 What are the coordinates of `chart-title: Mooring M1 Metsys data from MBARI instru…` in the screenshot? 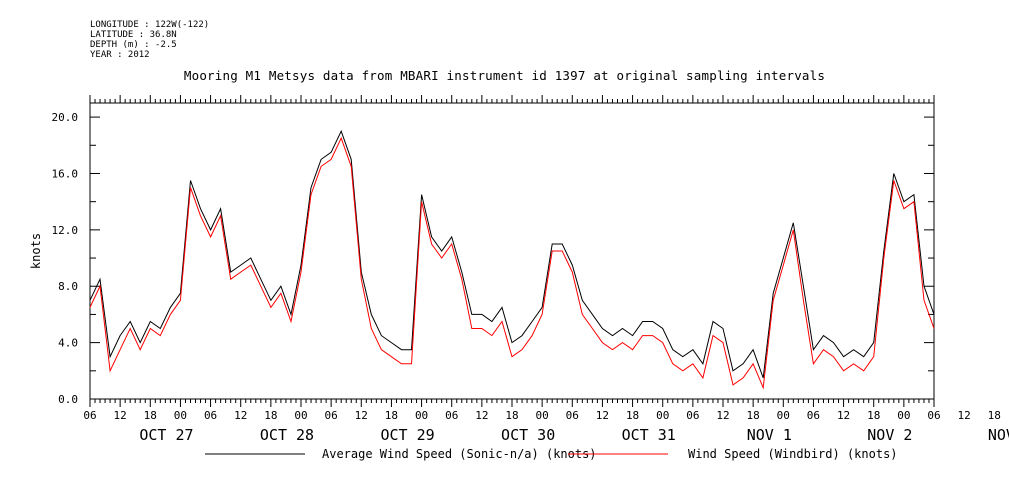 It's located at (504, 75).